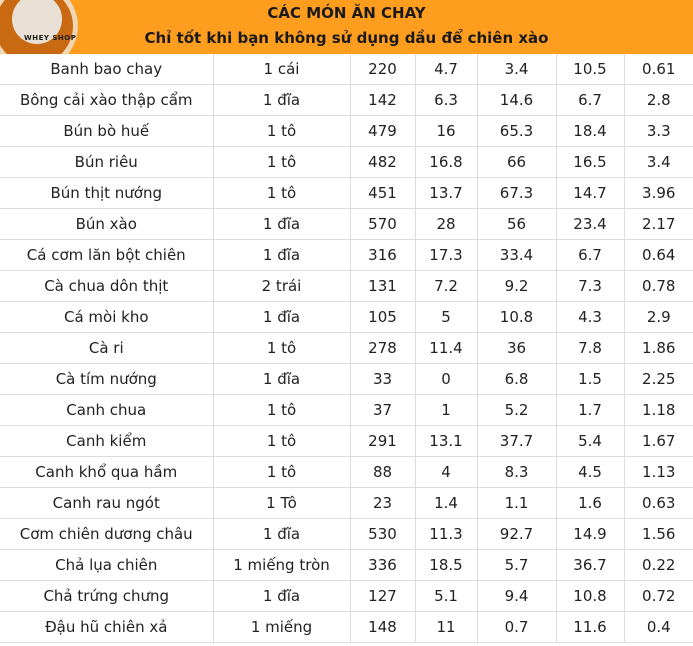 The width and height of the screenshot is (693, 646). Describe the element at coordinates (590, 534) in the screenshot. I see `fat-cell: 14.9` at that location.